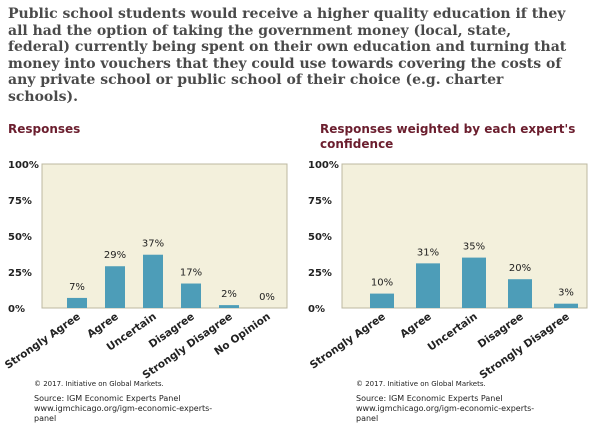  I want to click on category-label: Uncertain, so click(453, 332).